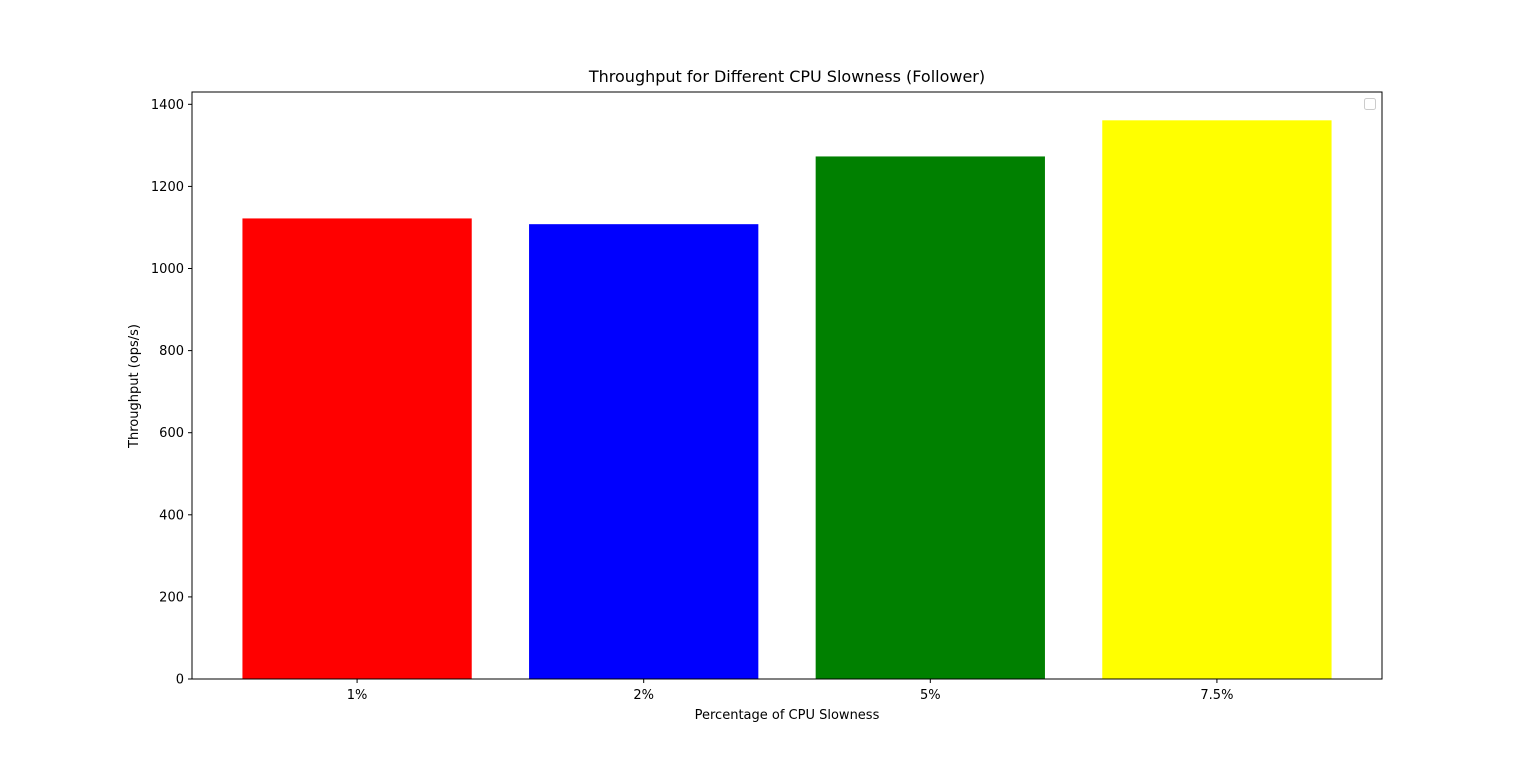  I want to click on y-tick-label: 200, so click(171, 597).